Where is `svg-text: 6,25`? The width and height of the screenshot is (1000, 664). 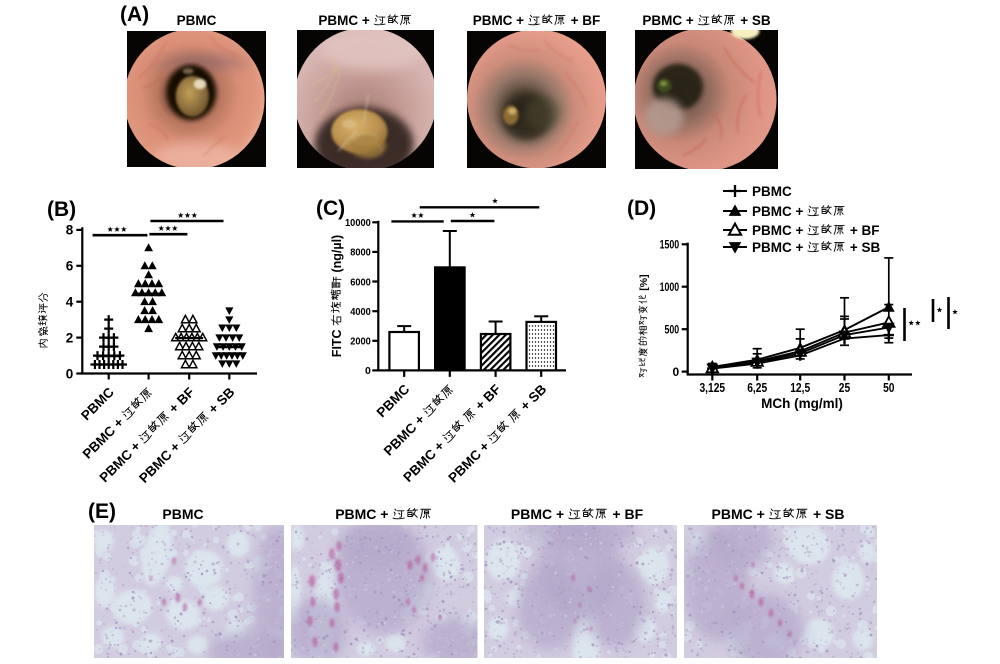 svg-text: 6,25 is located at coordinates (757, 387).